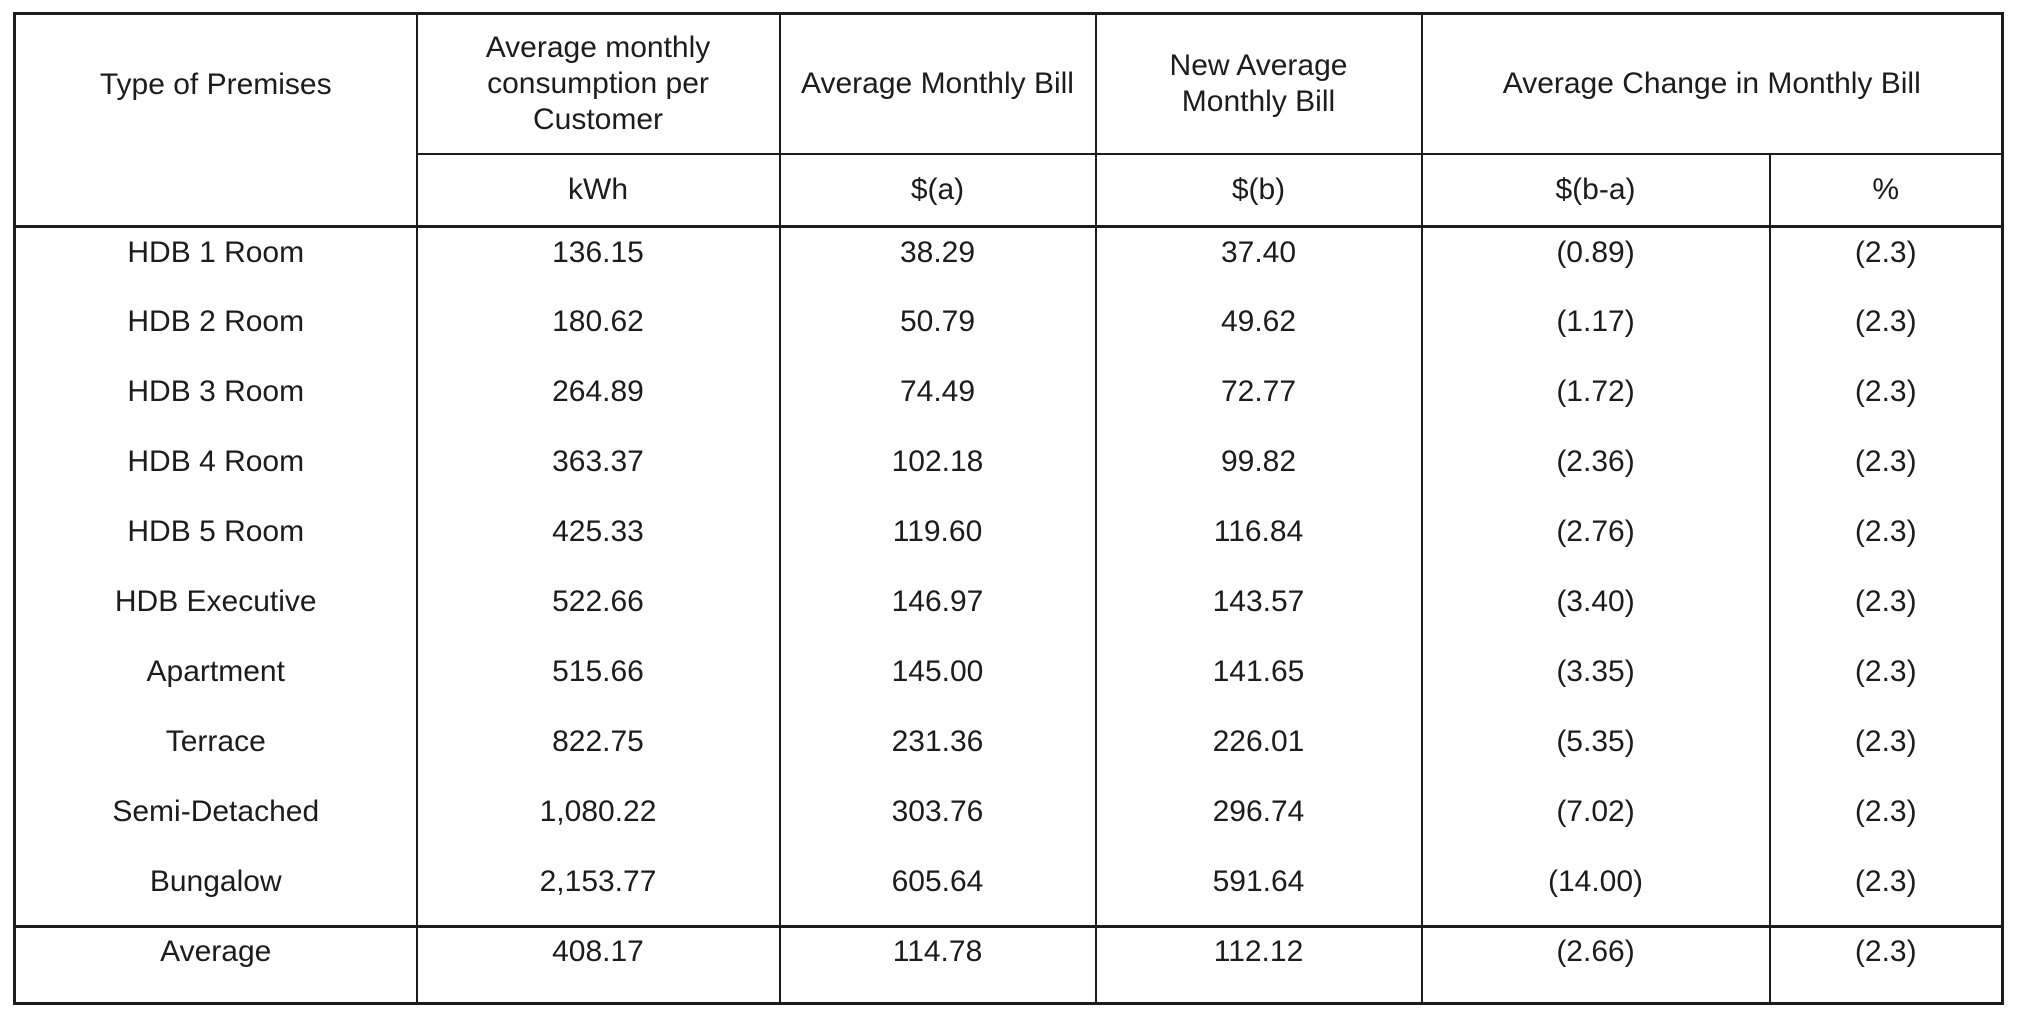  What do you see at coordinates (598, 401) in the screenshot?
I see `cell-consumption-kwh: 264.89` at bounding box center [598, 401].